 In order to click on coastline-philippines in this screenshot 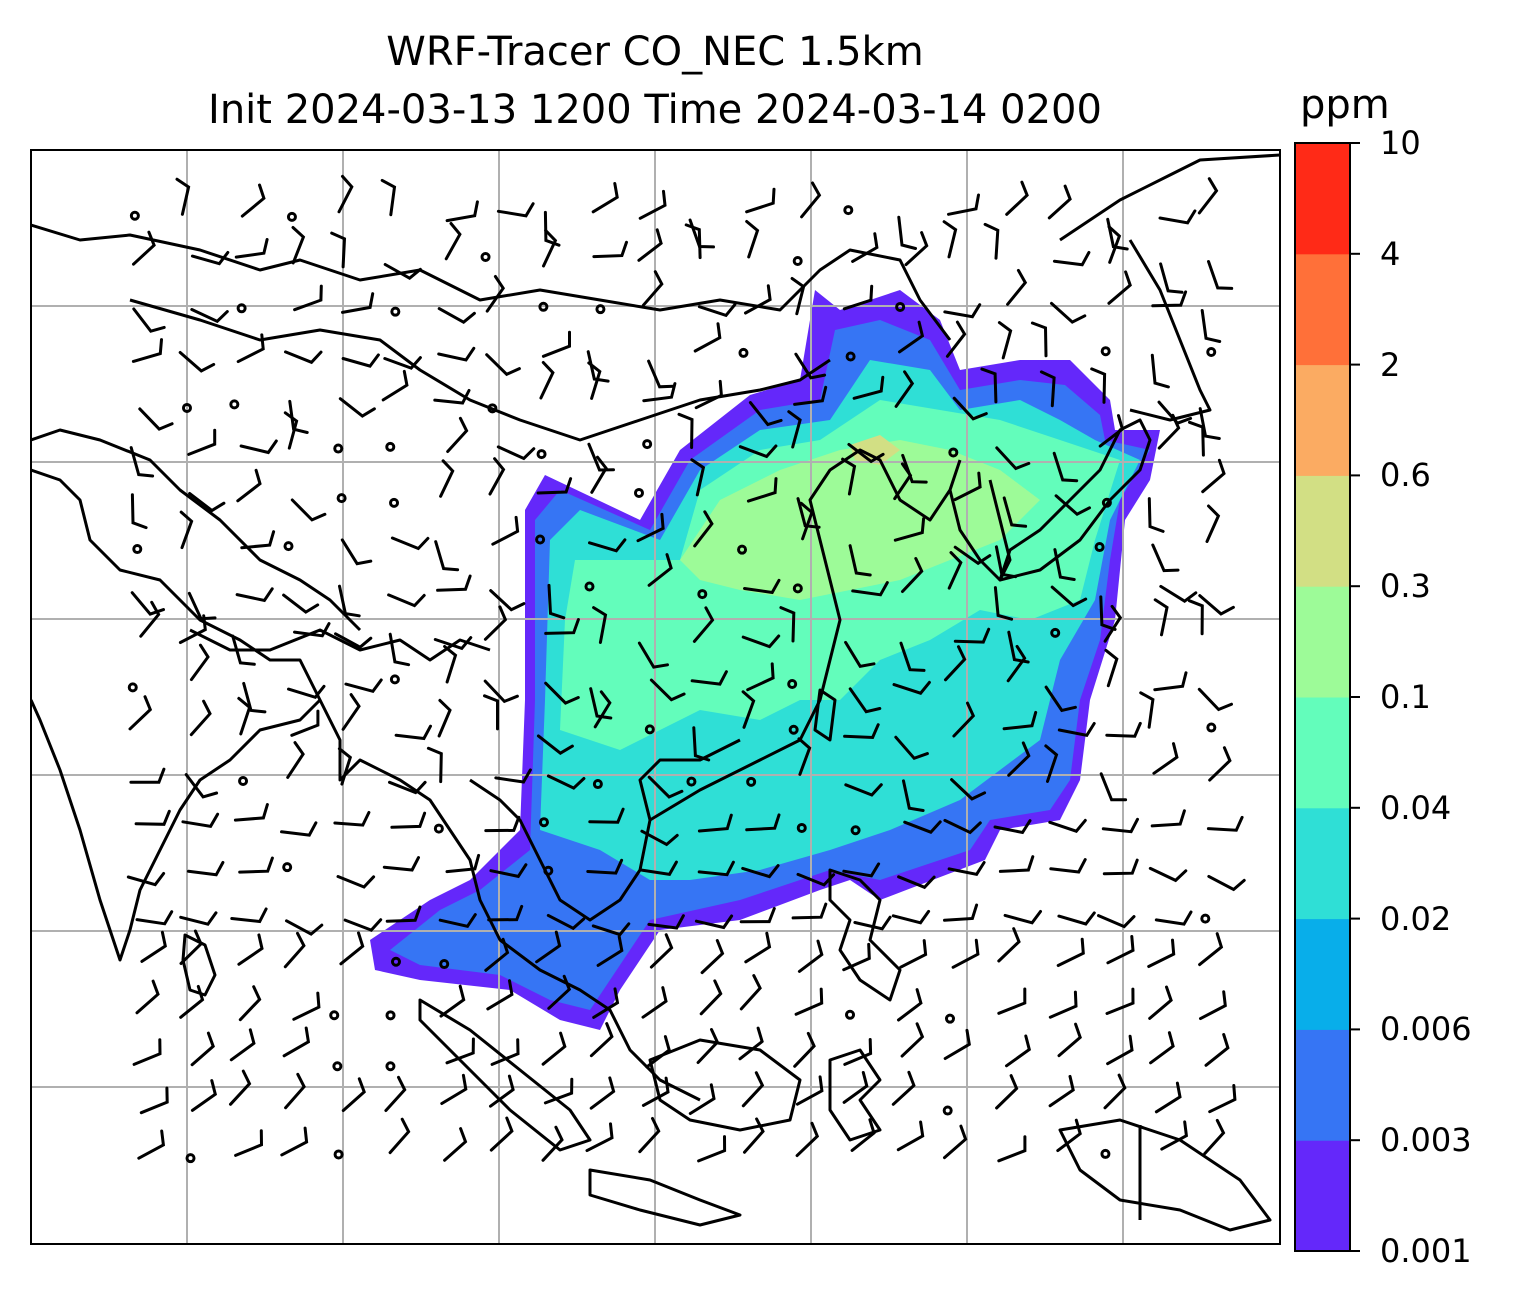, I will do `click(865, 935)`.